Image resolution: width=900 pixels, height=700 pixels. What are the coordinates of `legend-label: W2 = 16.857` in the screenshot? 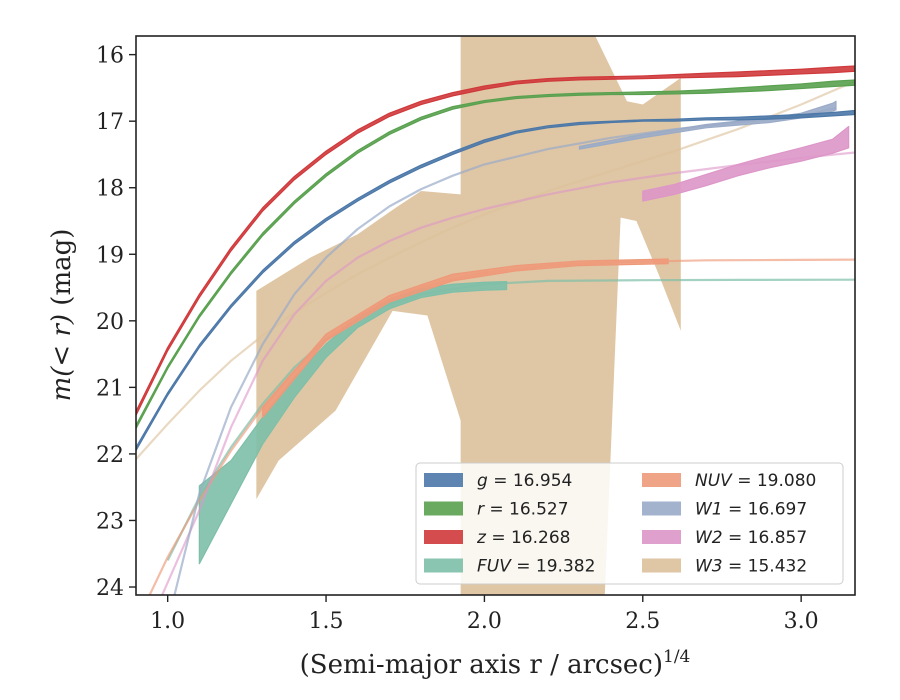 It's located at (751, 538).